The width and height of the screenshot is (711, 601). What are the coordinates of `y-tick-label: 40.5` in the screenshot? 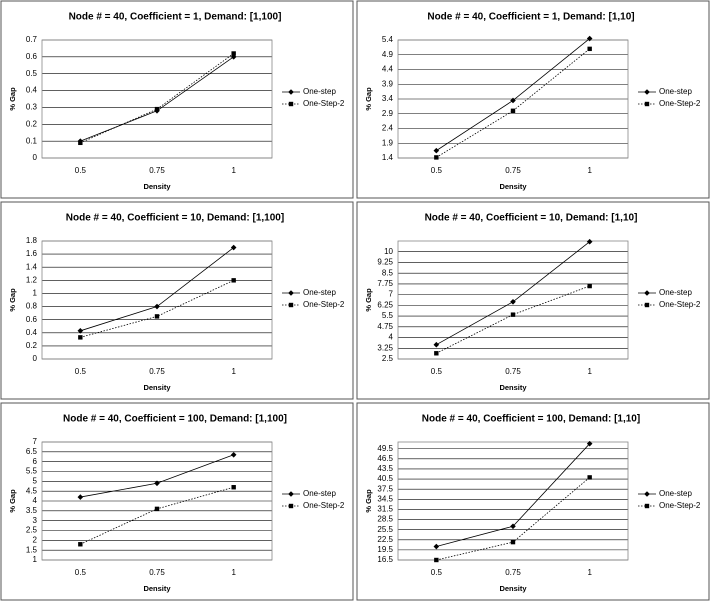 It's located at (385, 478).